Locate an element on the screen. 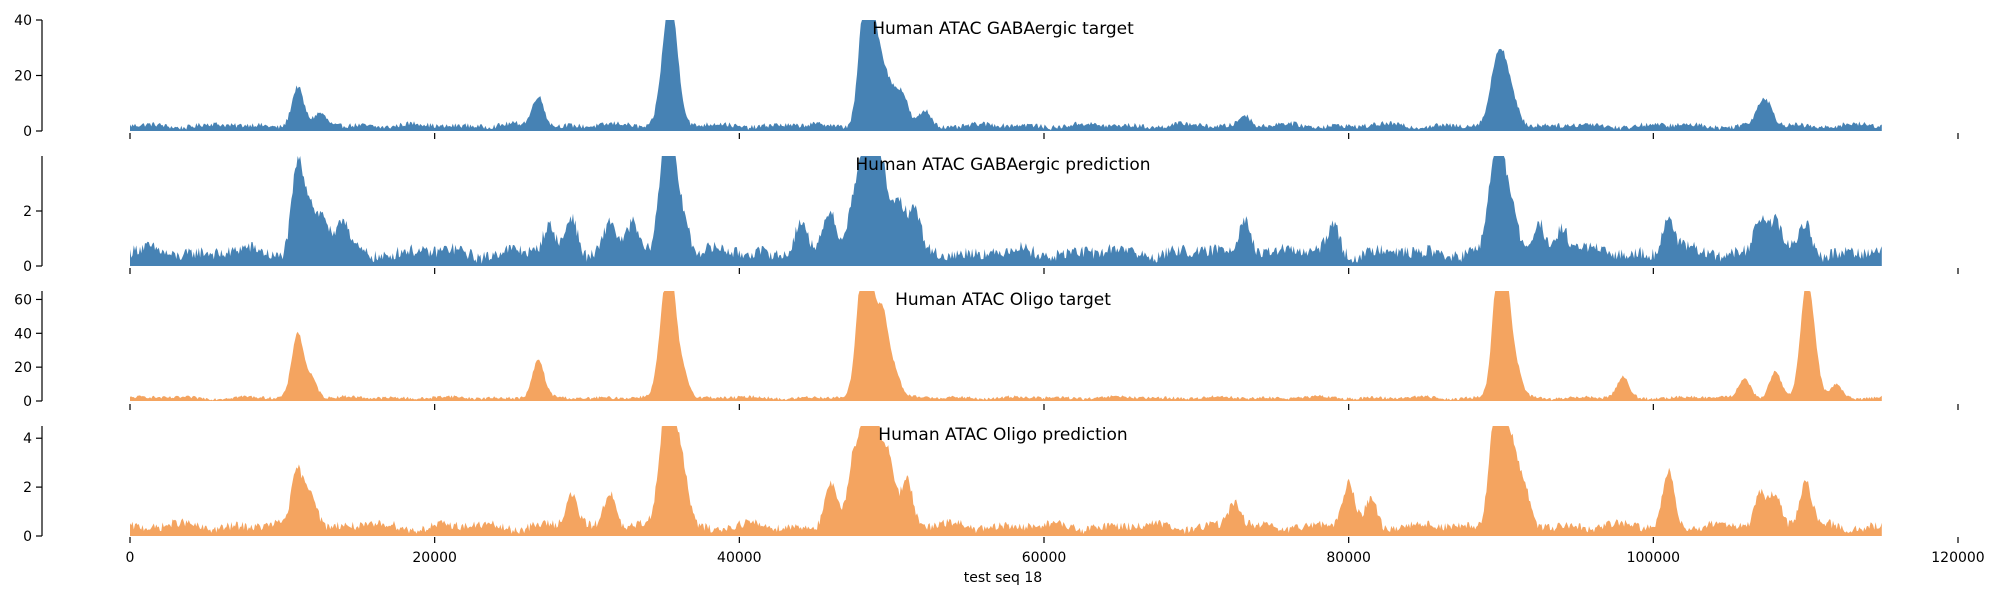 This screenshot has width=2000, height=604. y-tick-label-1-2: 20 is located at coordinates (23, 77).